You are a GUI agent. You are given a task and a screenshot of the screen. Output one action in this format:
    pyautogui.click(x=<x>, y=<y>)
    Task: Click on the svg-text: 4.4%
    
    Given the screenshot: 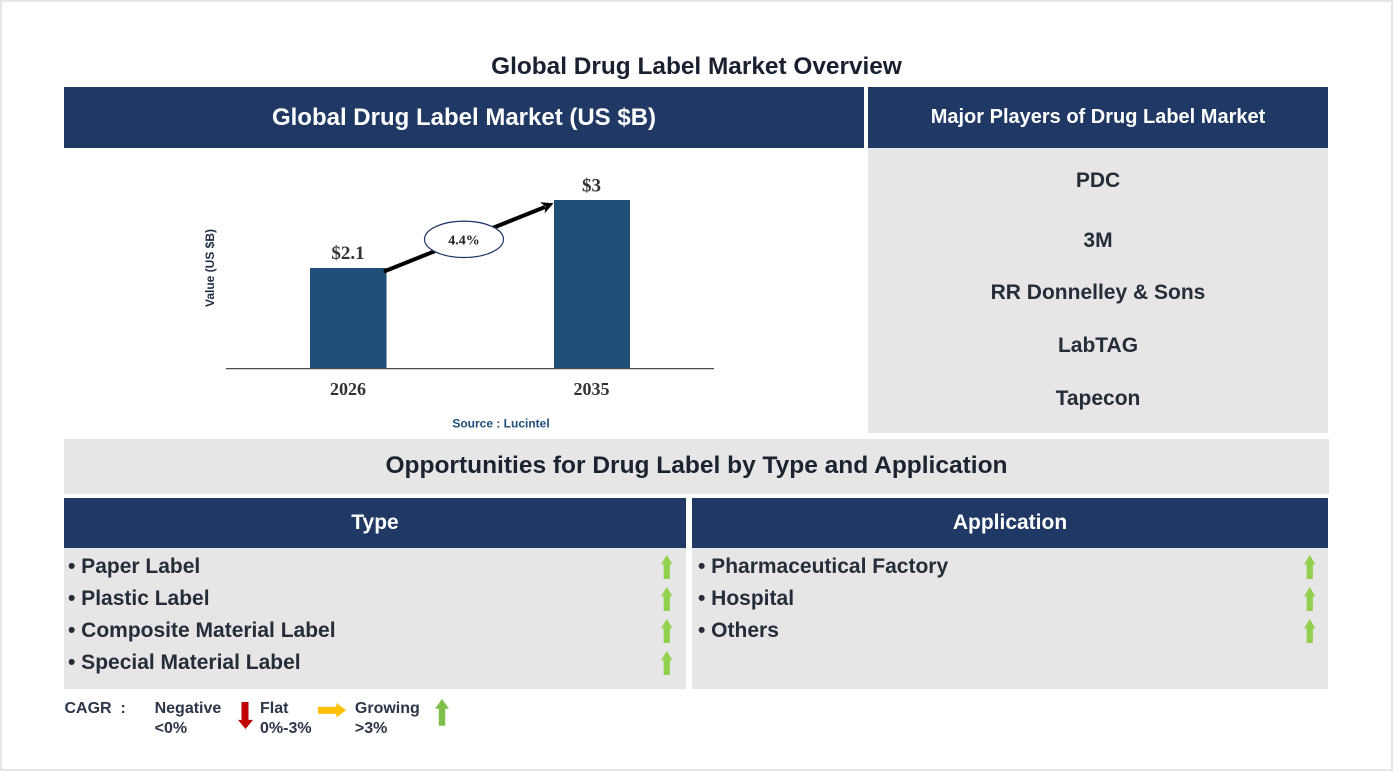 What is the action you would take?
    pyautogui.click(x=464, y=240)
    